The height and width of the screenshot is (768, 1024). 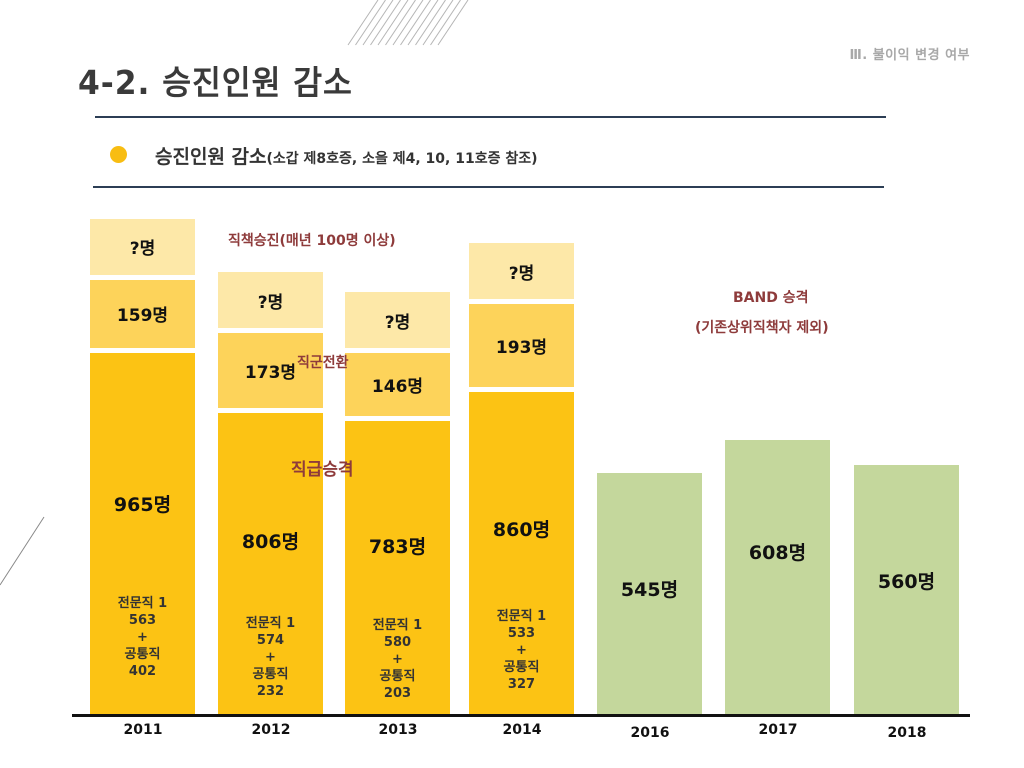 I want to click on annotation-position-promo: 직책승진(매년 100명 이상), so click(x=312, y=241).